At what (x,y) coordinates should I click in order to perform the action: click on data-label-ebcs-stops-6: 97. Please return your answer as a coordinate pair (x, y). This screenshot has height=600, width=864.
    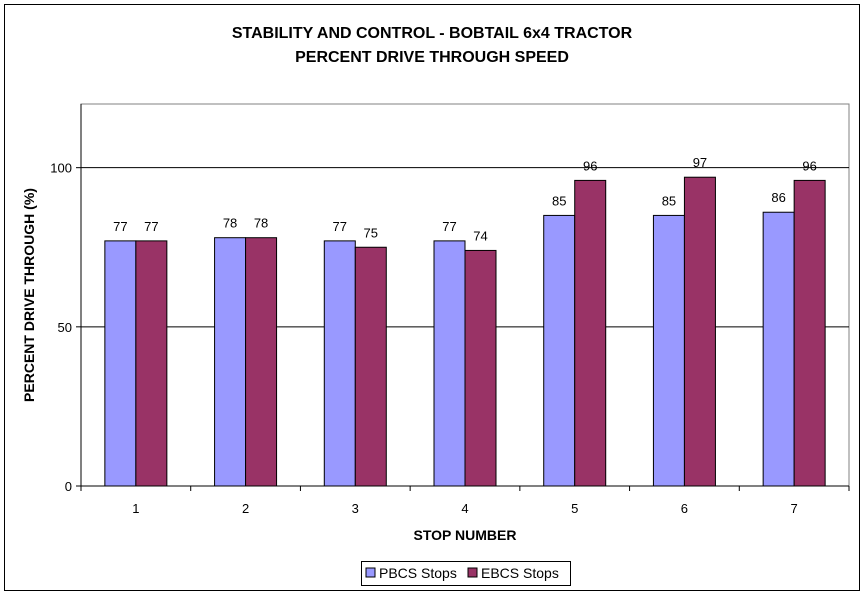
    Looking at the image, I should click on (700, 162).